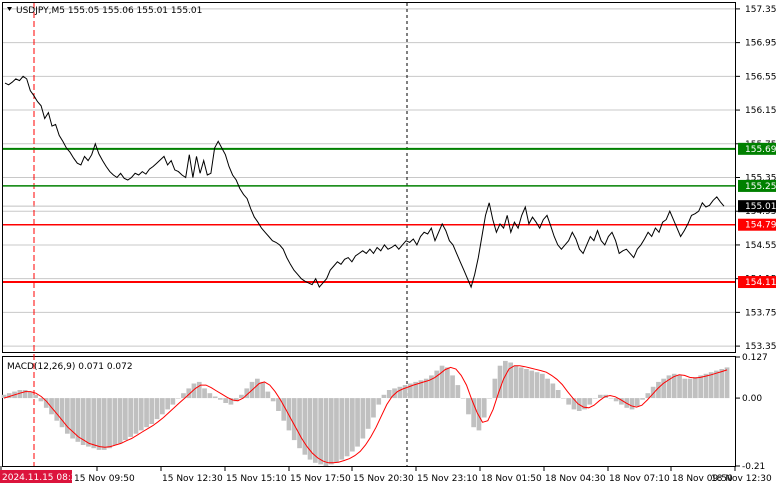  I want to click on y-tick-label: 156.55, so click(761, 77).